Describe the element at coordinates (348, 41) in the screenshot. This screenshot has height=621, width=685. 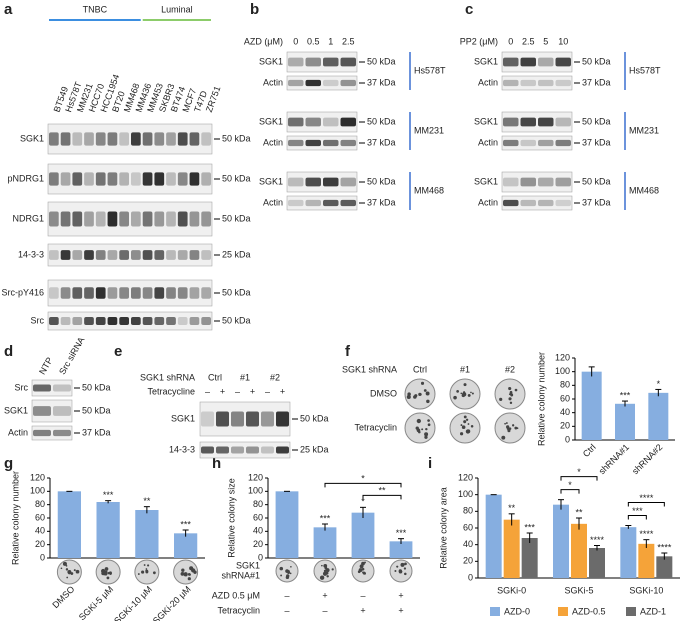
I see `lane-label: 2.5` at that location.